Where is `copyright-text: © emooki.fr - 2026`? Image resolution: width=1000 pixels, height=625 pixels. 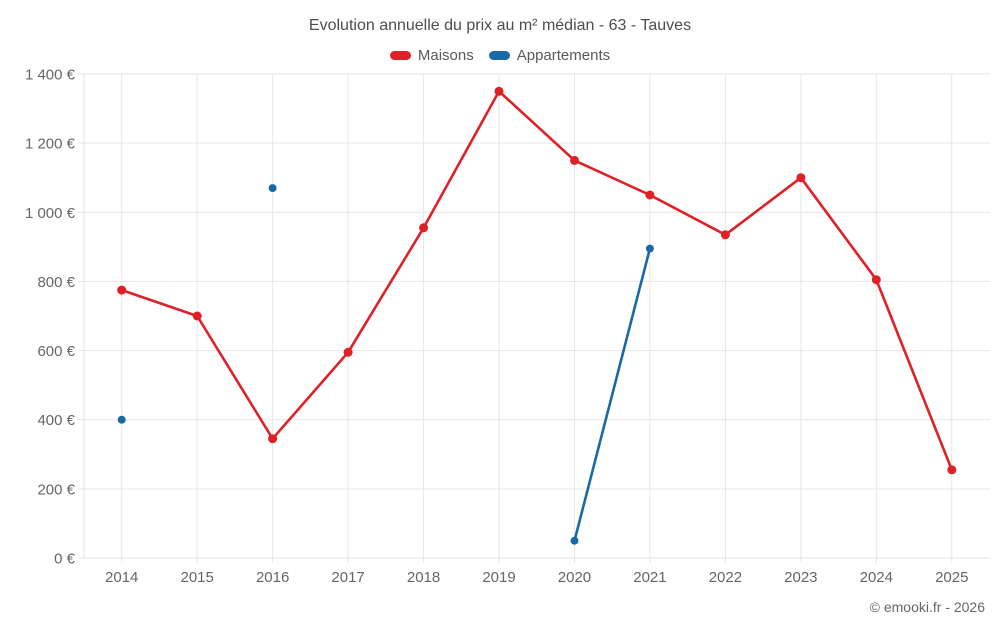 copyright-text: © emooki.fr - 2026 is located at coordinates (927, 607).